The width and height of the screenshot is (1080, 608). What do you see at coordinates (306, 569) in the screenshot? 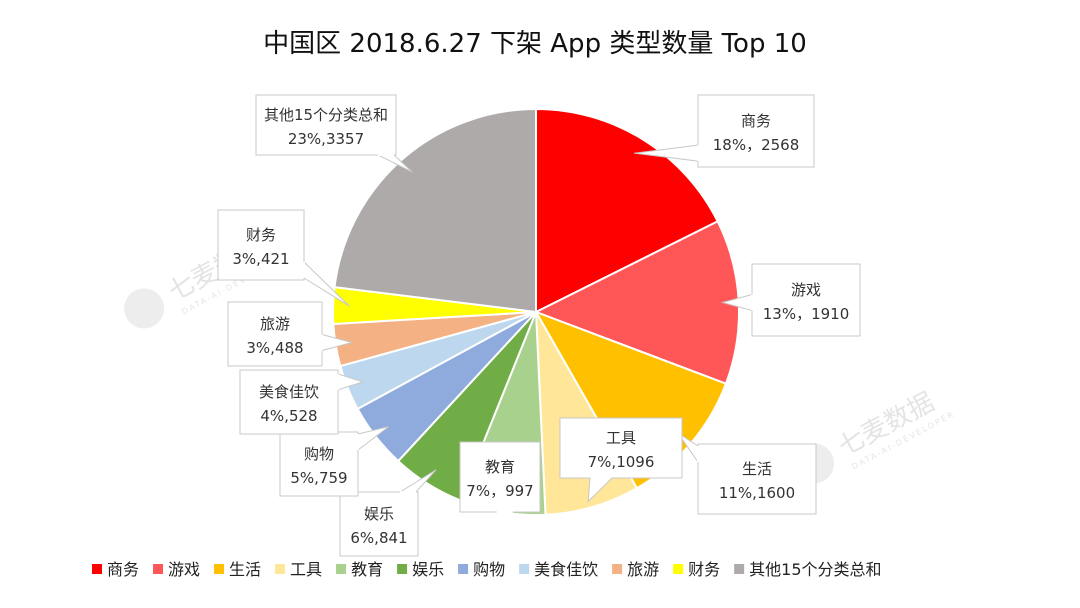
I see `legend-label: 工具` at bounding box center [306, 569].